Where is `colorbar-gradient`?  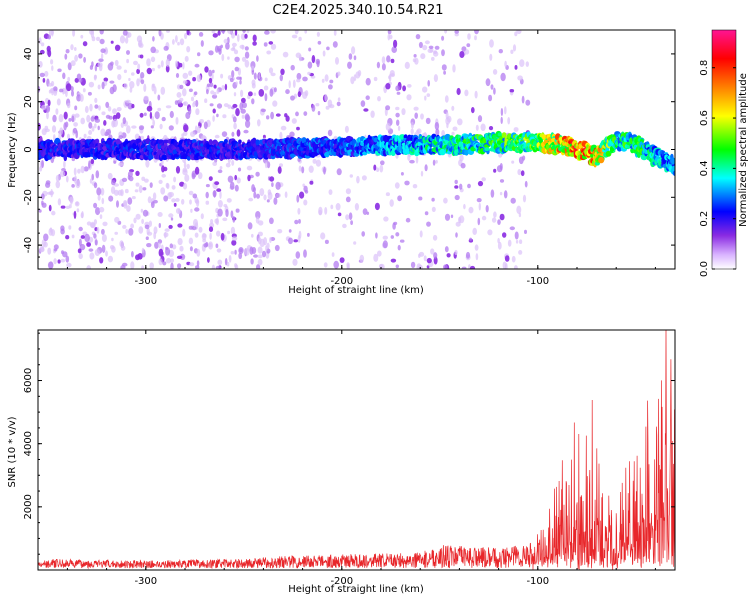
colorbar-gradient is located at coordinates (724, 149).